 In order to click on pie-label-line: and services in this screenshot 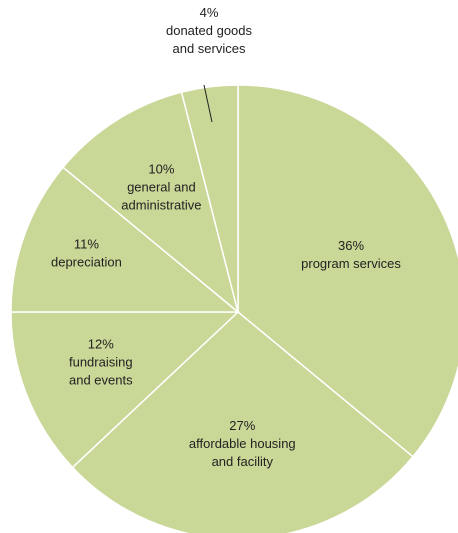, I will do `click(209, 48)`.